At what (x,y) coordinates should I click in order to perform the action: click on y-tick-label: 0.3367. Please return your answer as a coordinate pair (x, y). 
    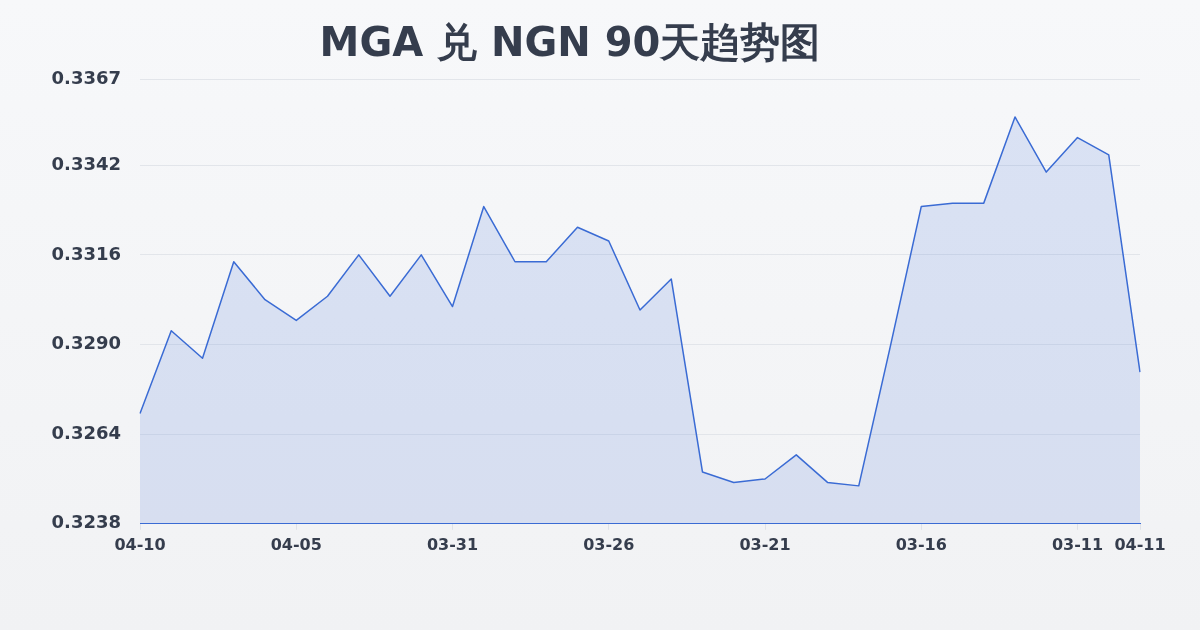
    Looking at the image, I should click on (86, 77).